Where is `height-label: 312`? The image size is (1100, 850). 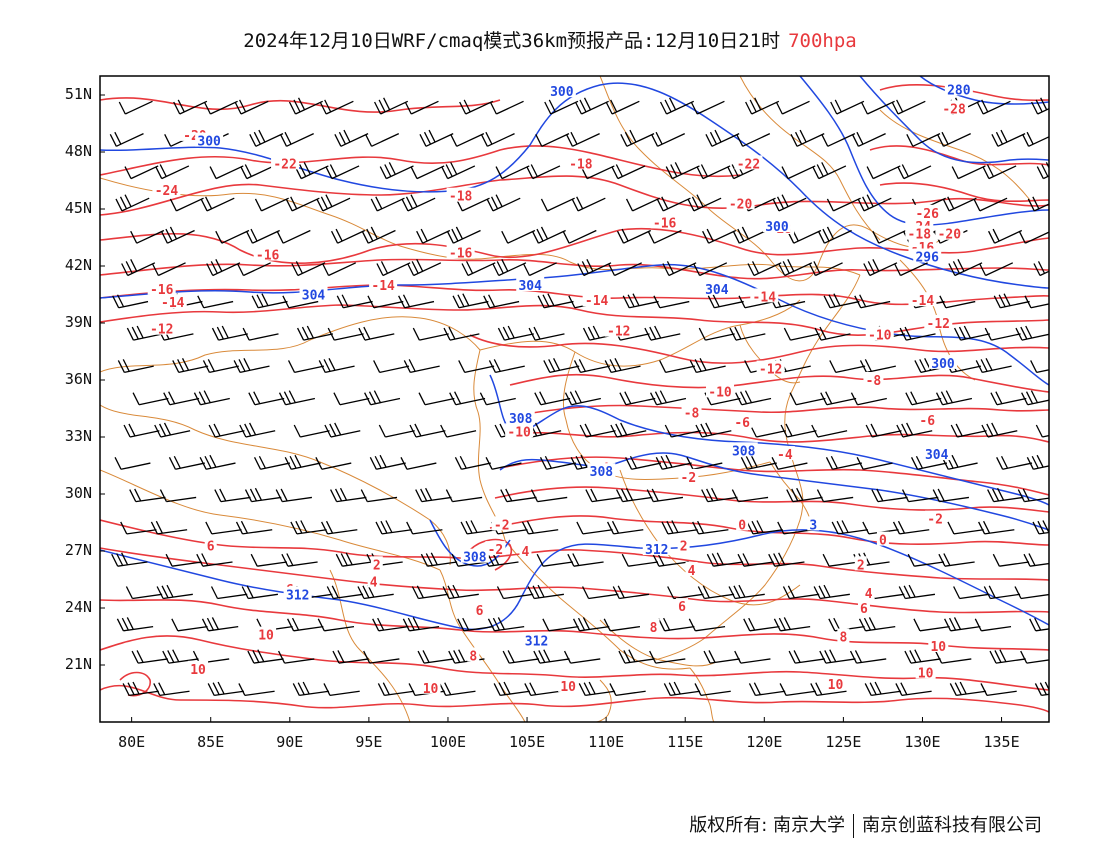 height-label: 312 is located at coordinates (656, 550).